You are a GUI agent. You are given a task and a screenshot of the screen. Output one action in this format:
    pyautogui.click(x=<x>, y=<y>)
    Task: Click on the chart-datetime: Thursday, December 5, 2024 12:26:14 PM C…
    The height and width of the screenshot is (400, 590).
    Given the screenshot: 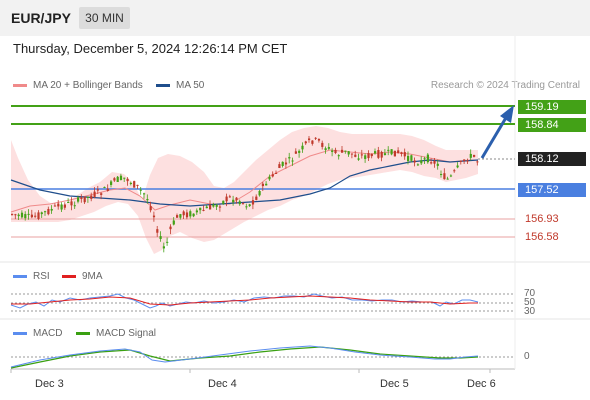 What is the action you would take?
    pyautogui.click(x=150, y=48)
    